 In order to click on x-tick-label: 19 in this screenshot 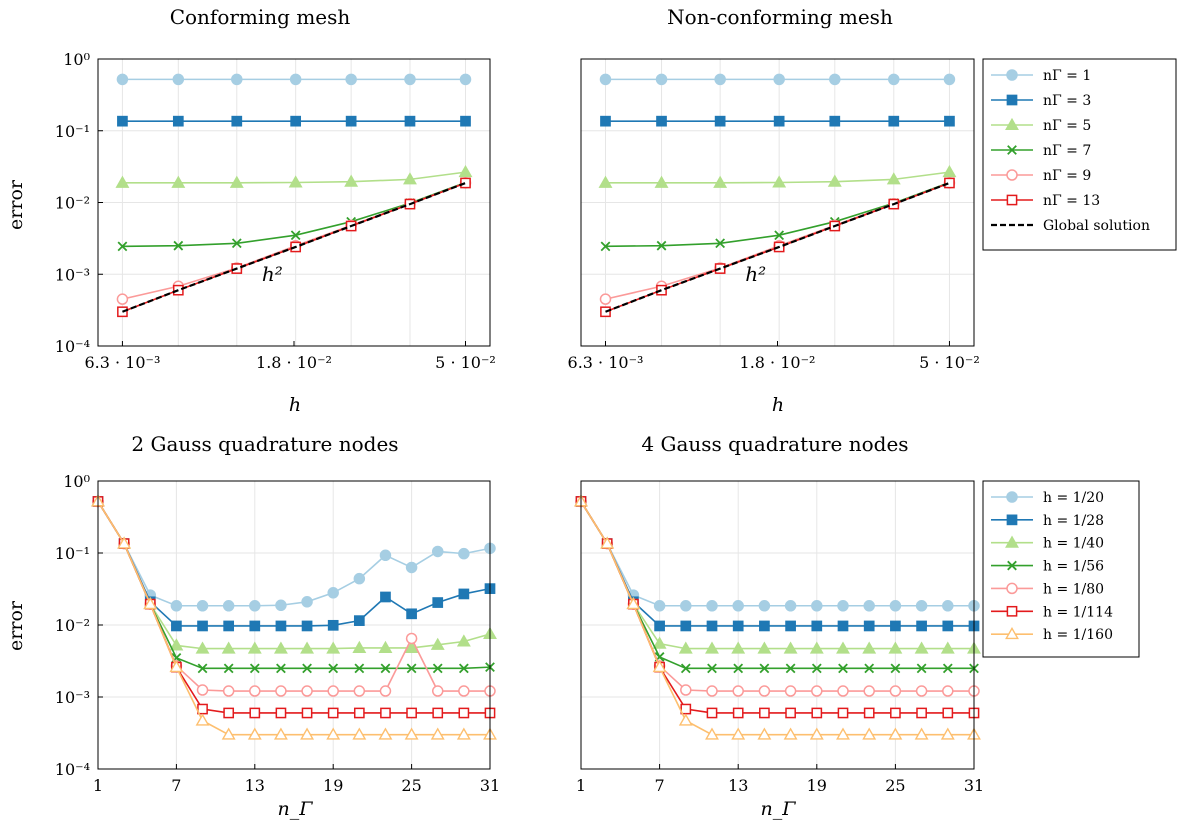, I will do `click(333, 785)`.